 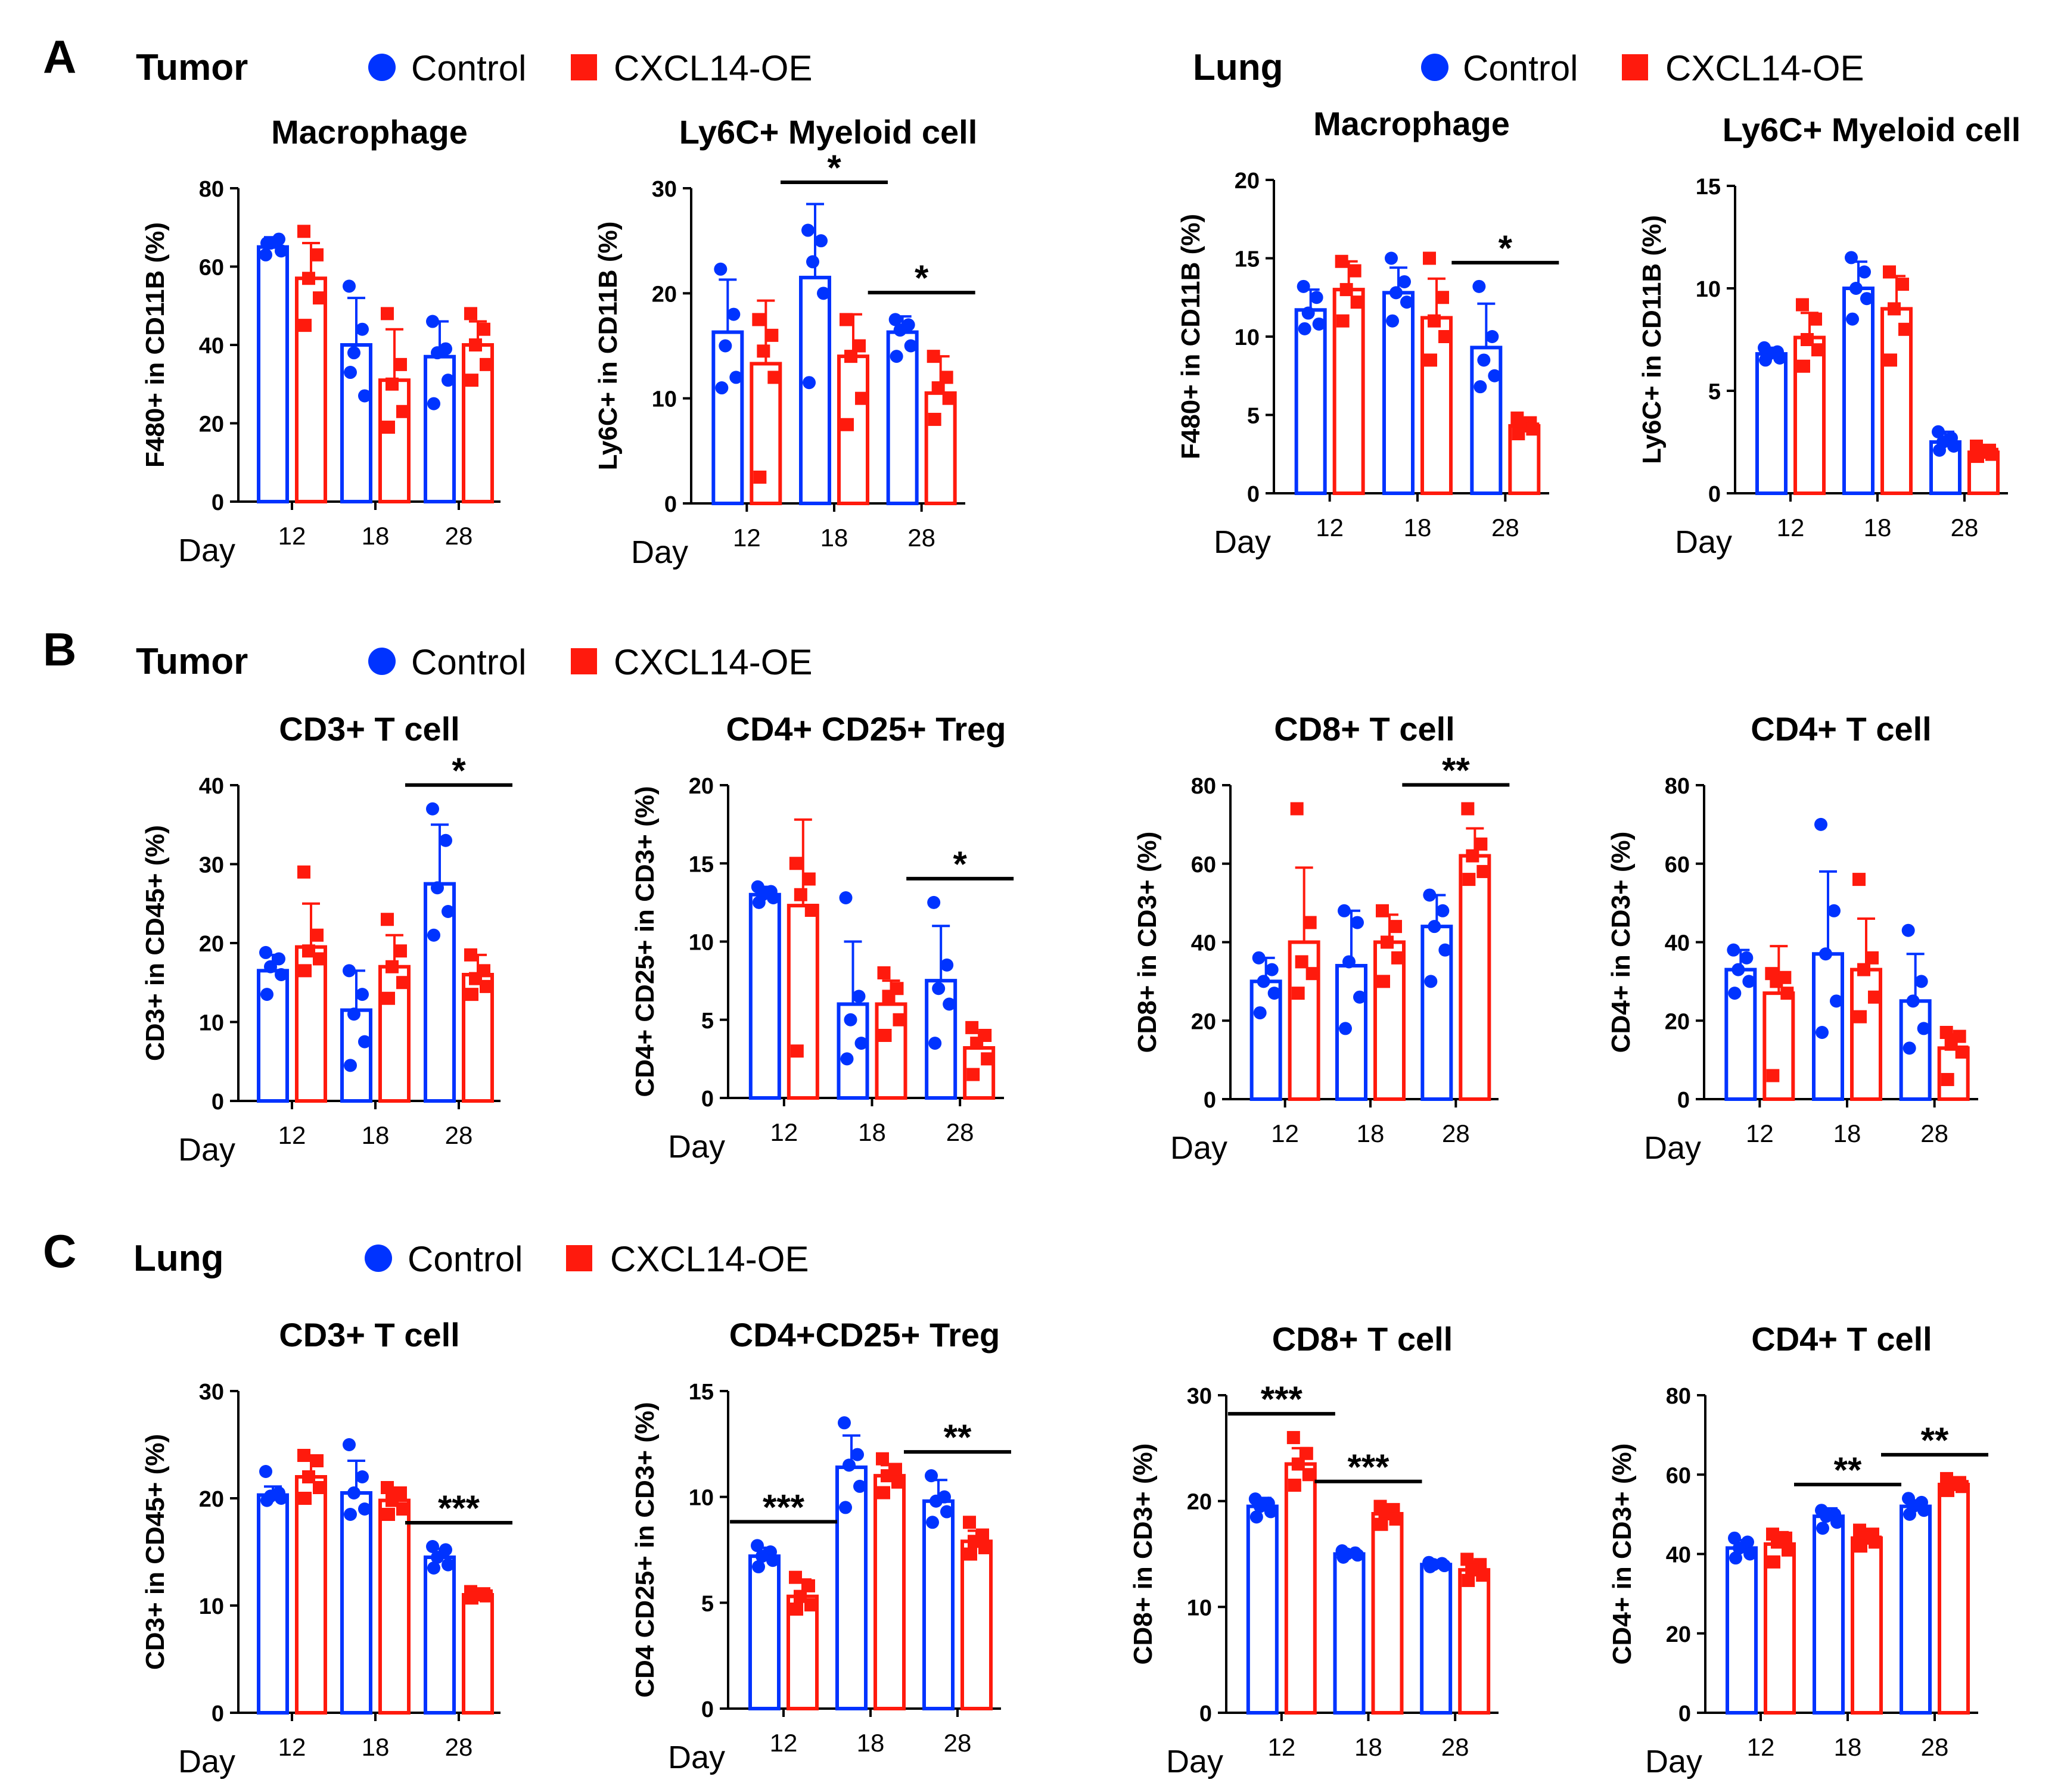 What do you see at coordinates (707, 1021) in the screenshot?
I see `y-tick-label: 5` at bounding box center [707, 1021].